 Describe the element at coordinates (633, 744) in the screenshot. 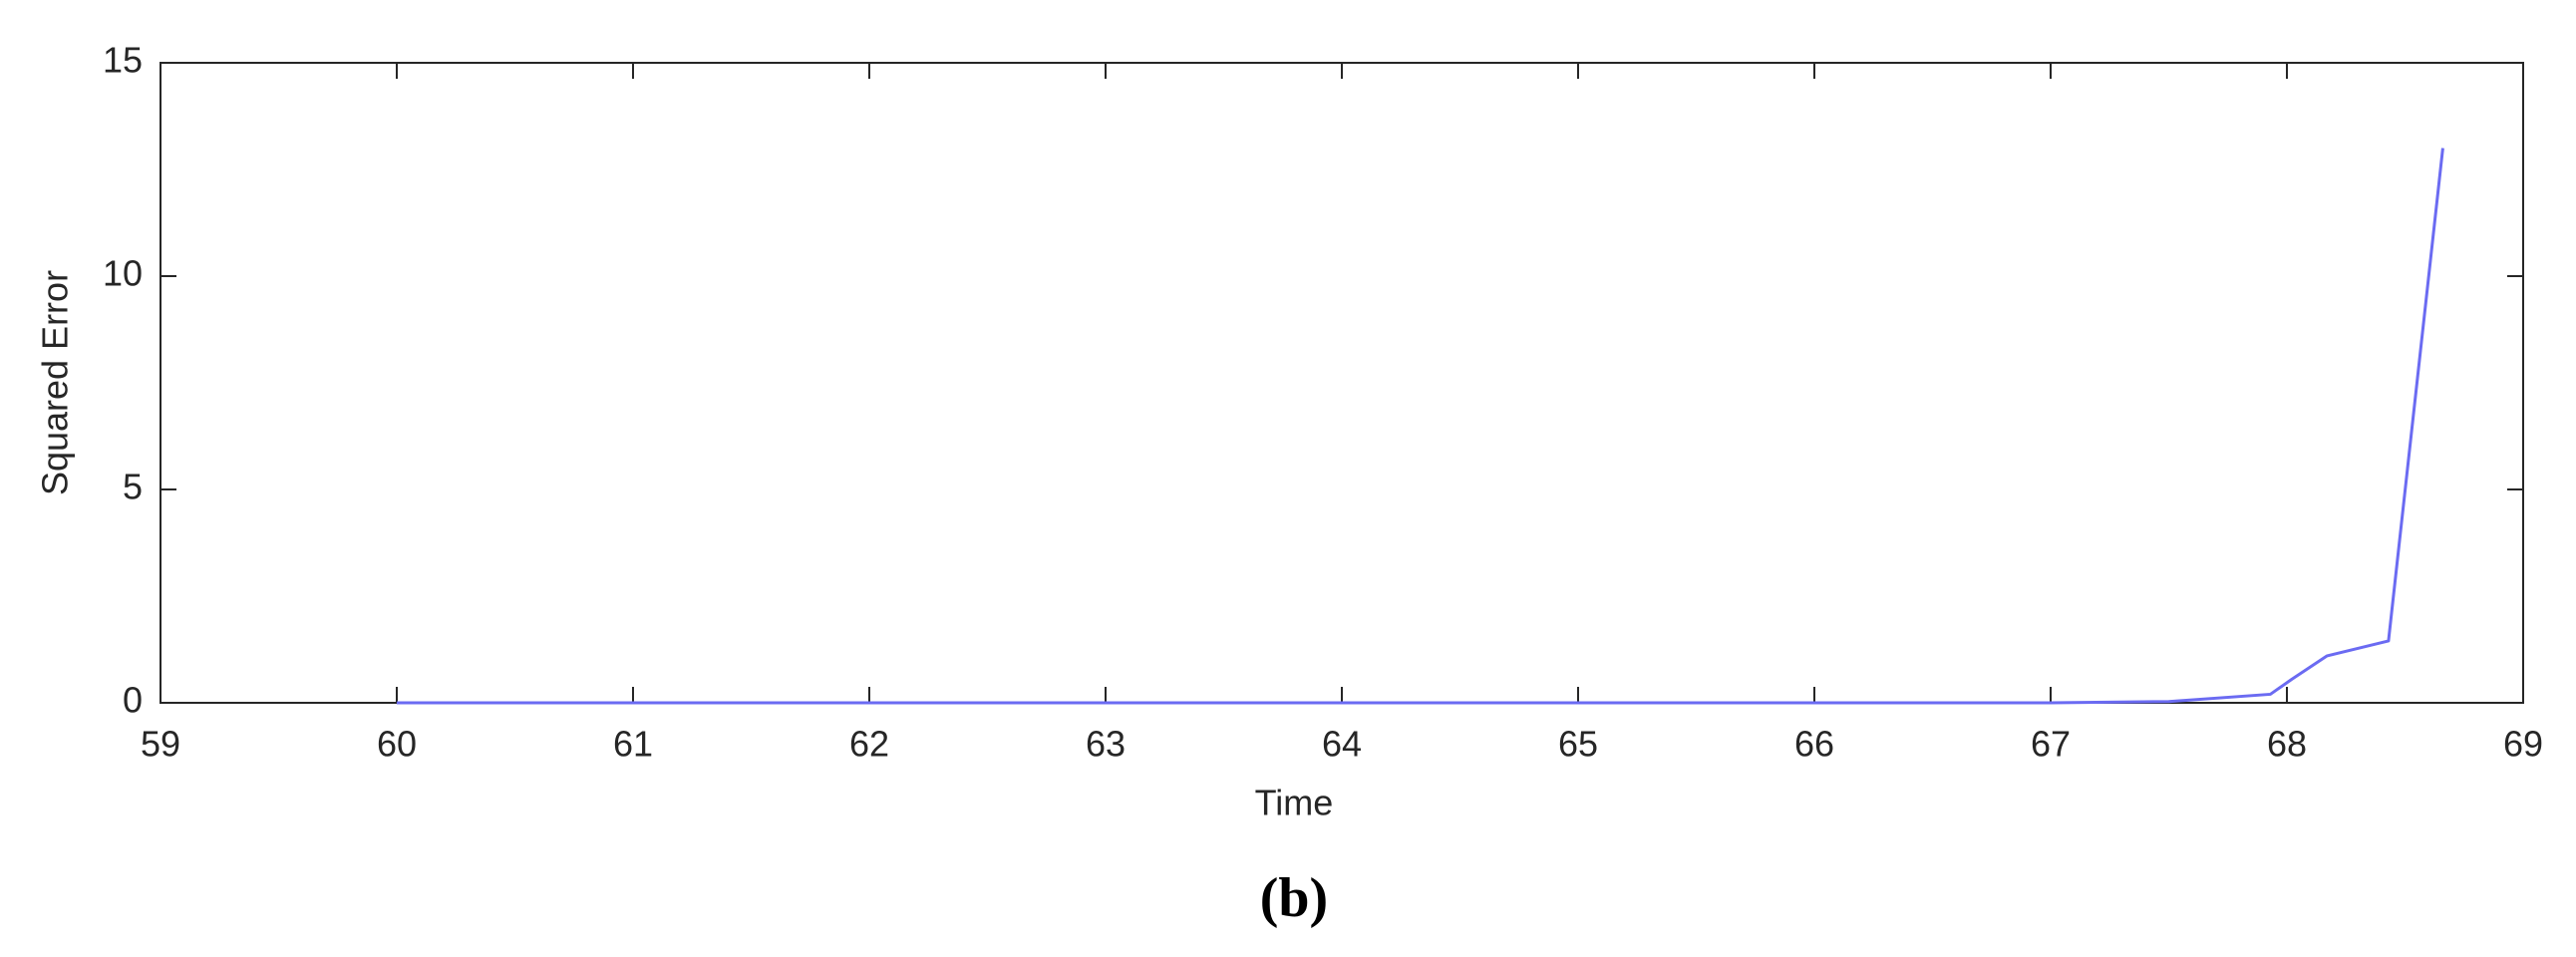

I see `x-tick-label: 61` at that location.